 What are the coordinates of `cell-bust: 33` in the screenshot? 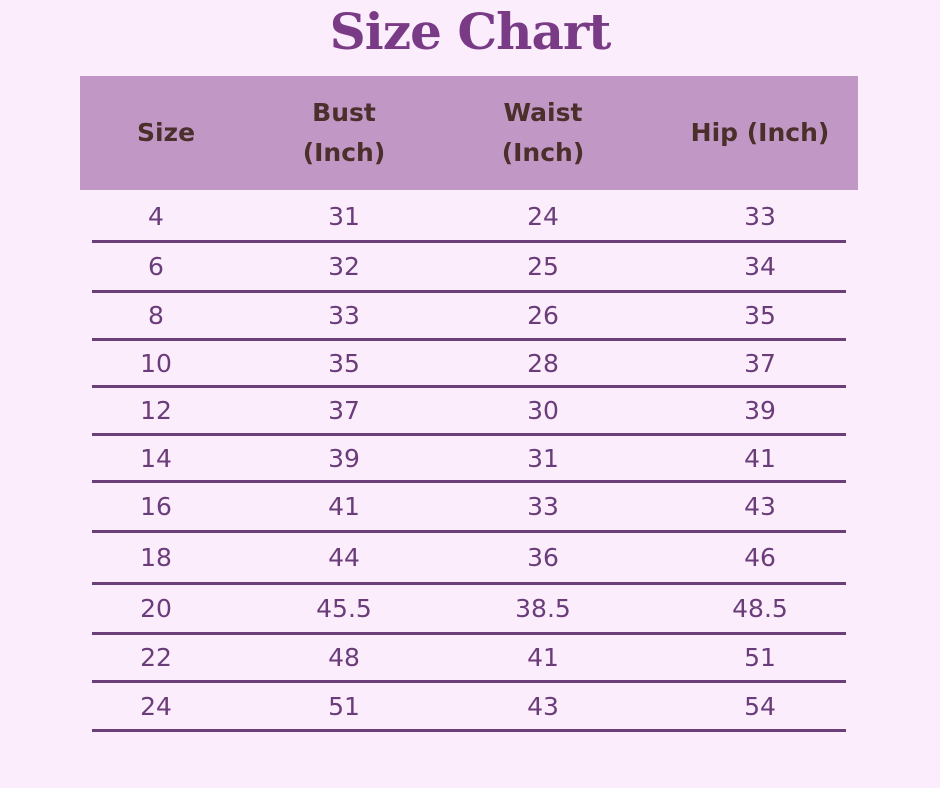 It's located at (344, 315).